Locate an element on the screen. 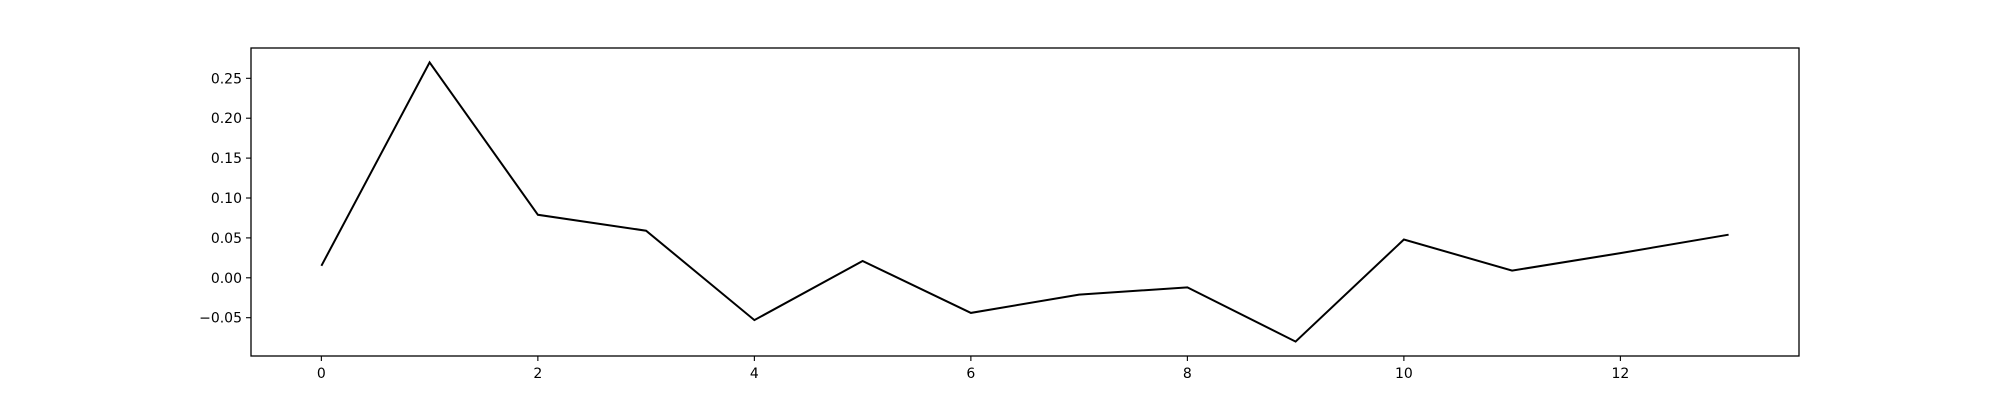 The width and height of the screenshot is (2000, 400). x-tick-label: 0 is located at coordinates (321, 374).